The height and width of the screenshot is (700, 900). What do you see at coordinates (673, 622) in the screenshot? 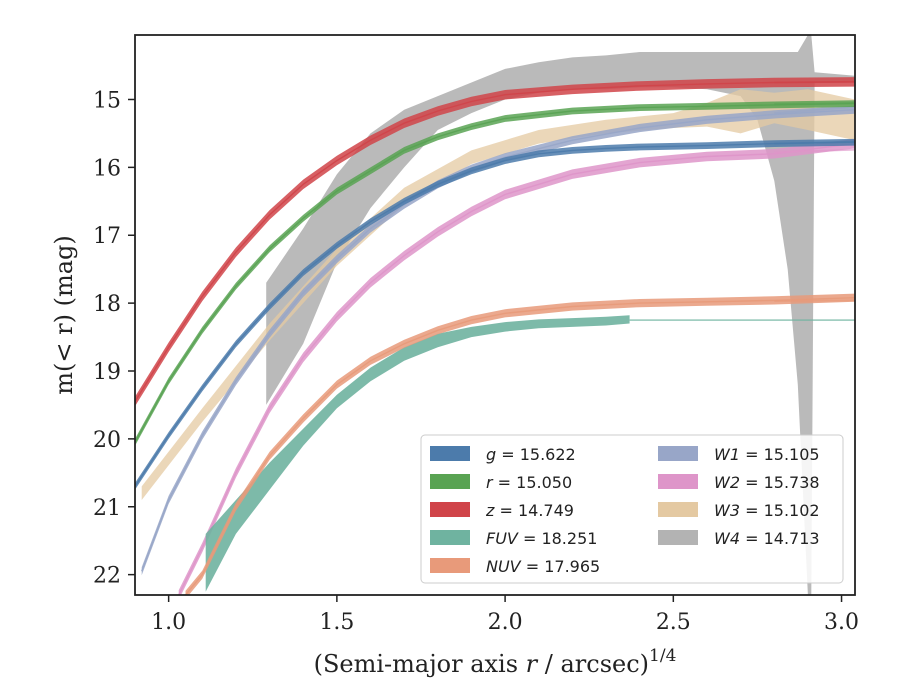
I see `x-tick-label: 2.5` at bounding box center [673, 622].